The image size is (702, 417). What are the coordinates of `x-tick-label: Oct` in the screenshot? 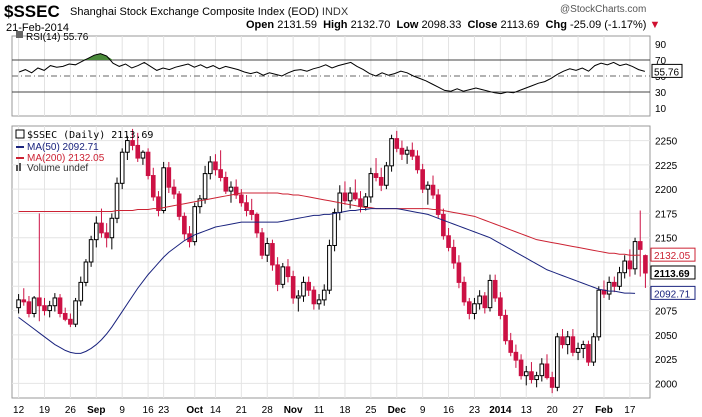 It's located at (194, 410).